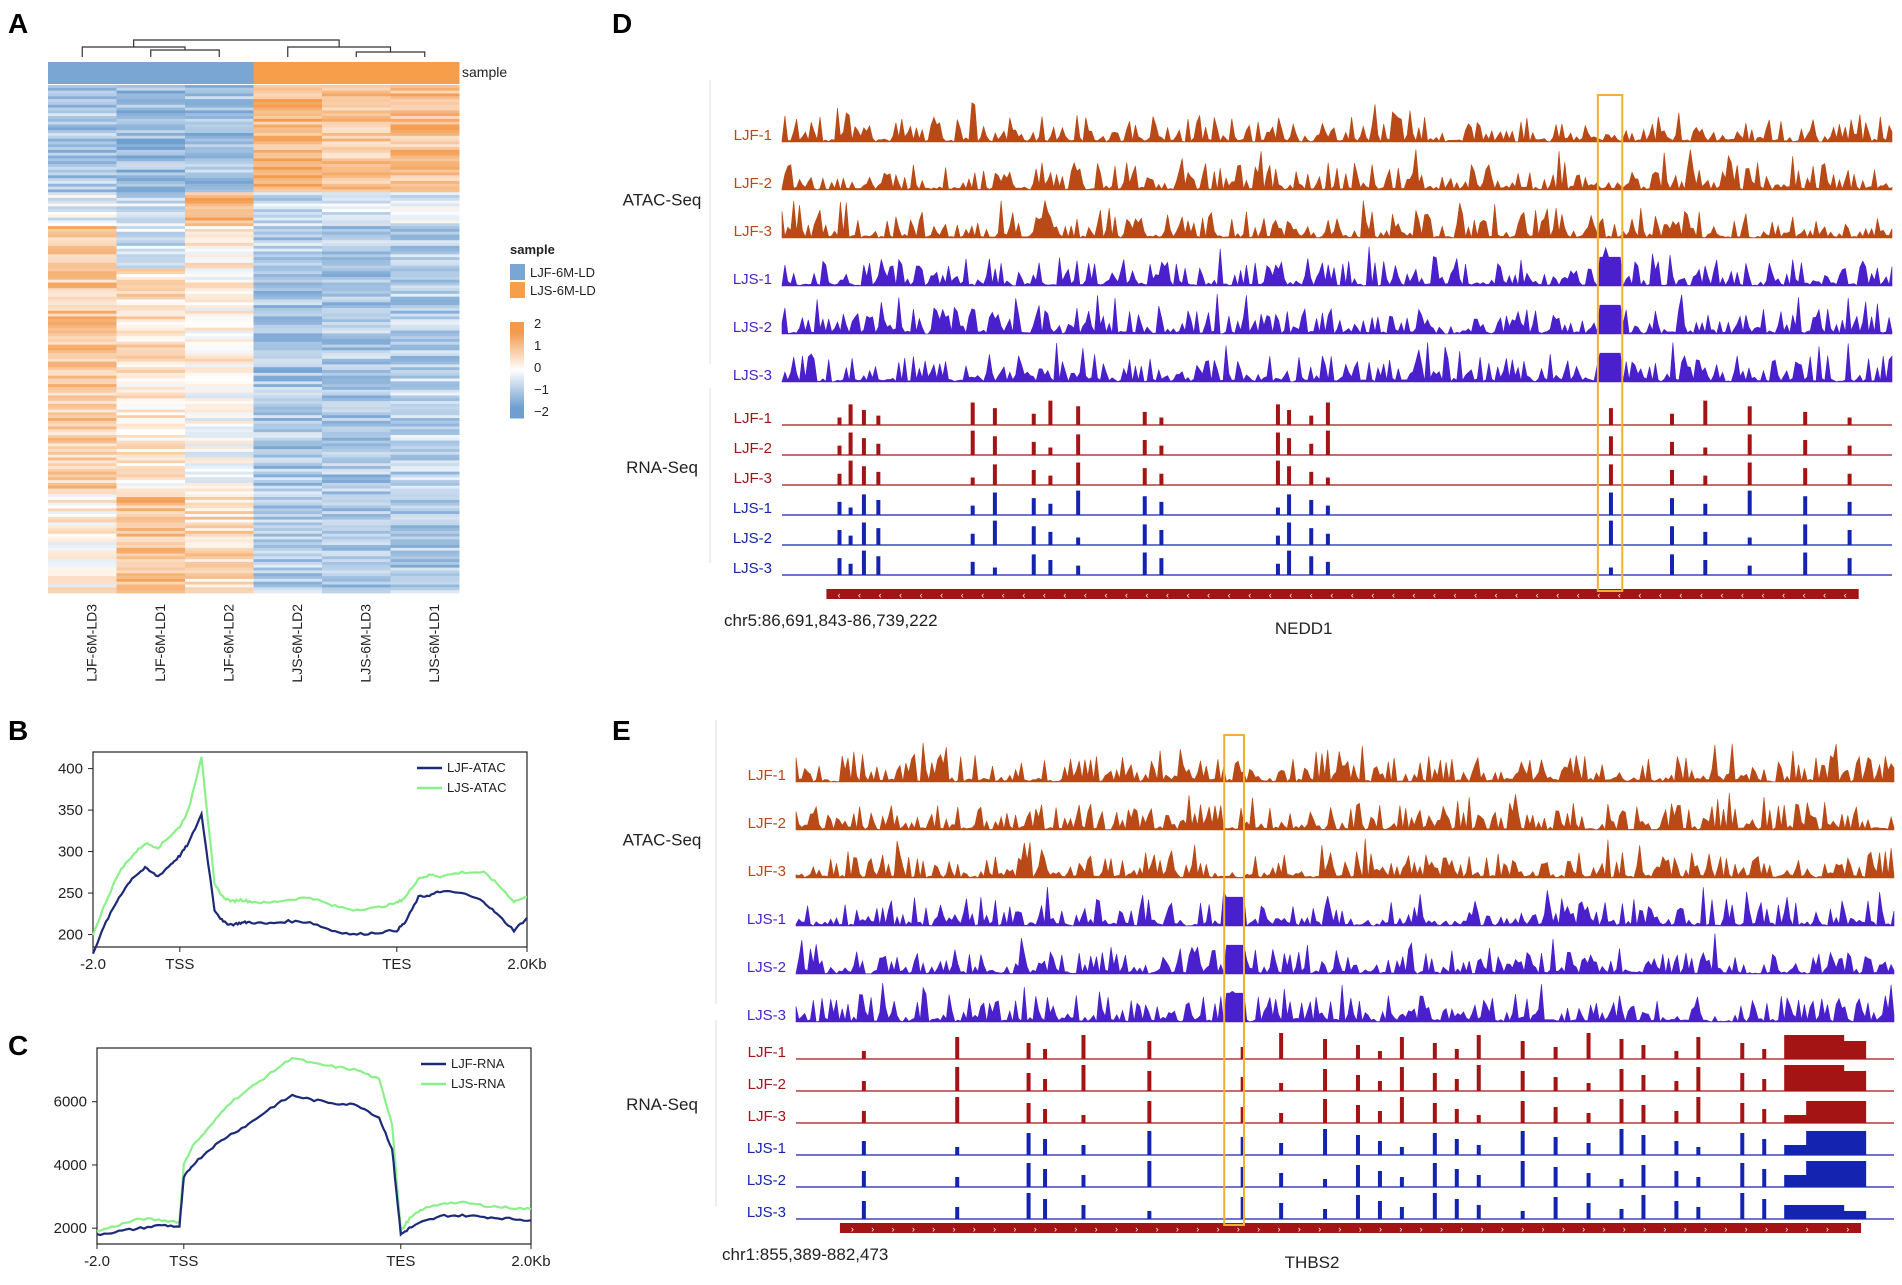 The image size is (1902, 1285). I want to click on dendrogram-branch, so click(185, 53).